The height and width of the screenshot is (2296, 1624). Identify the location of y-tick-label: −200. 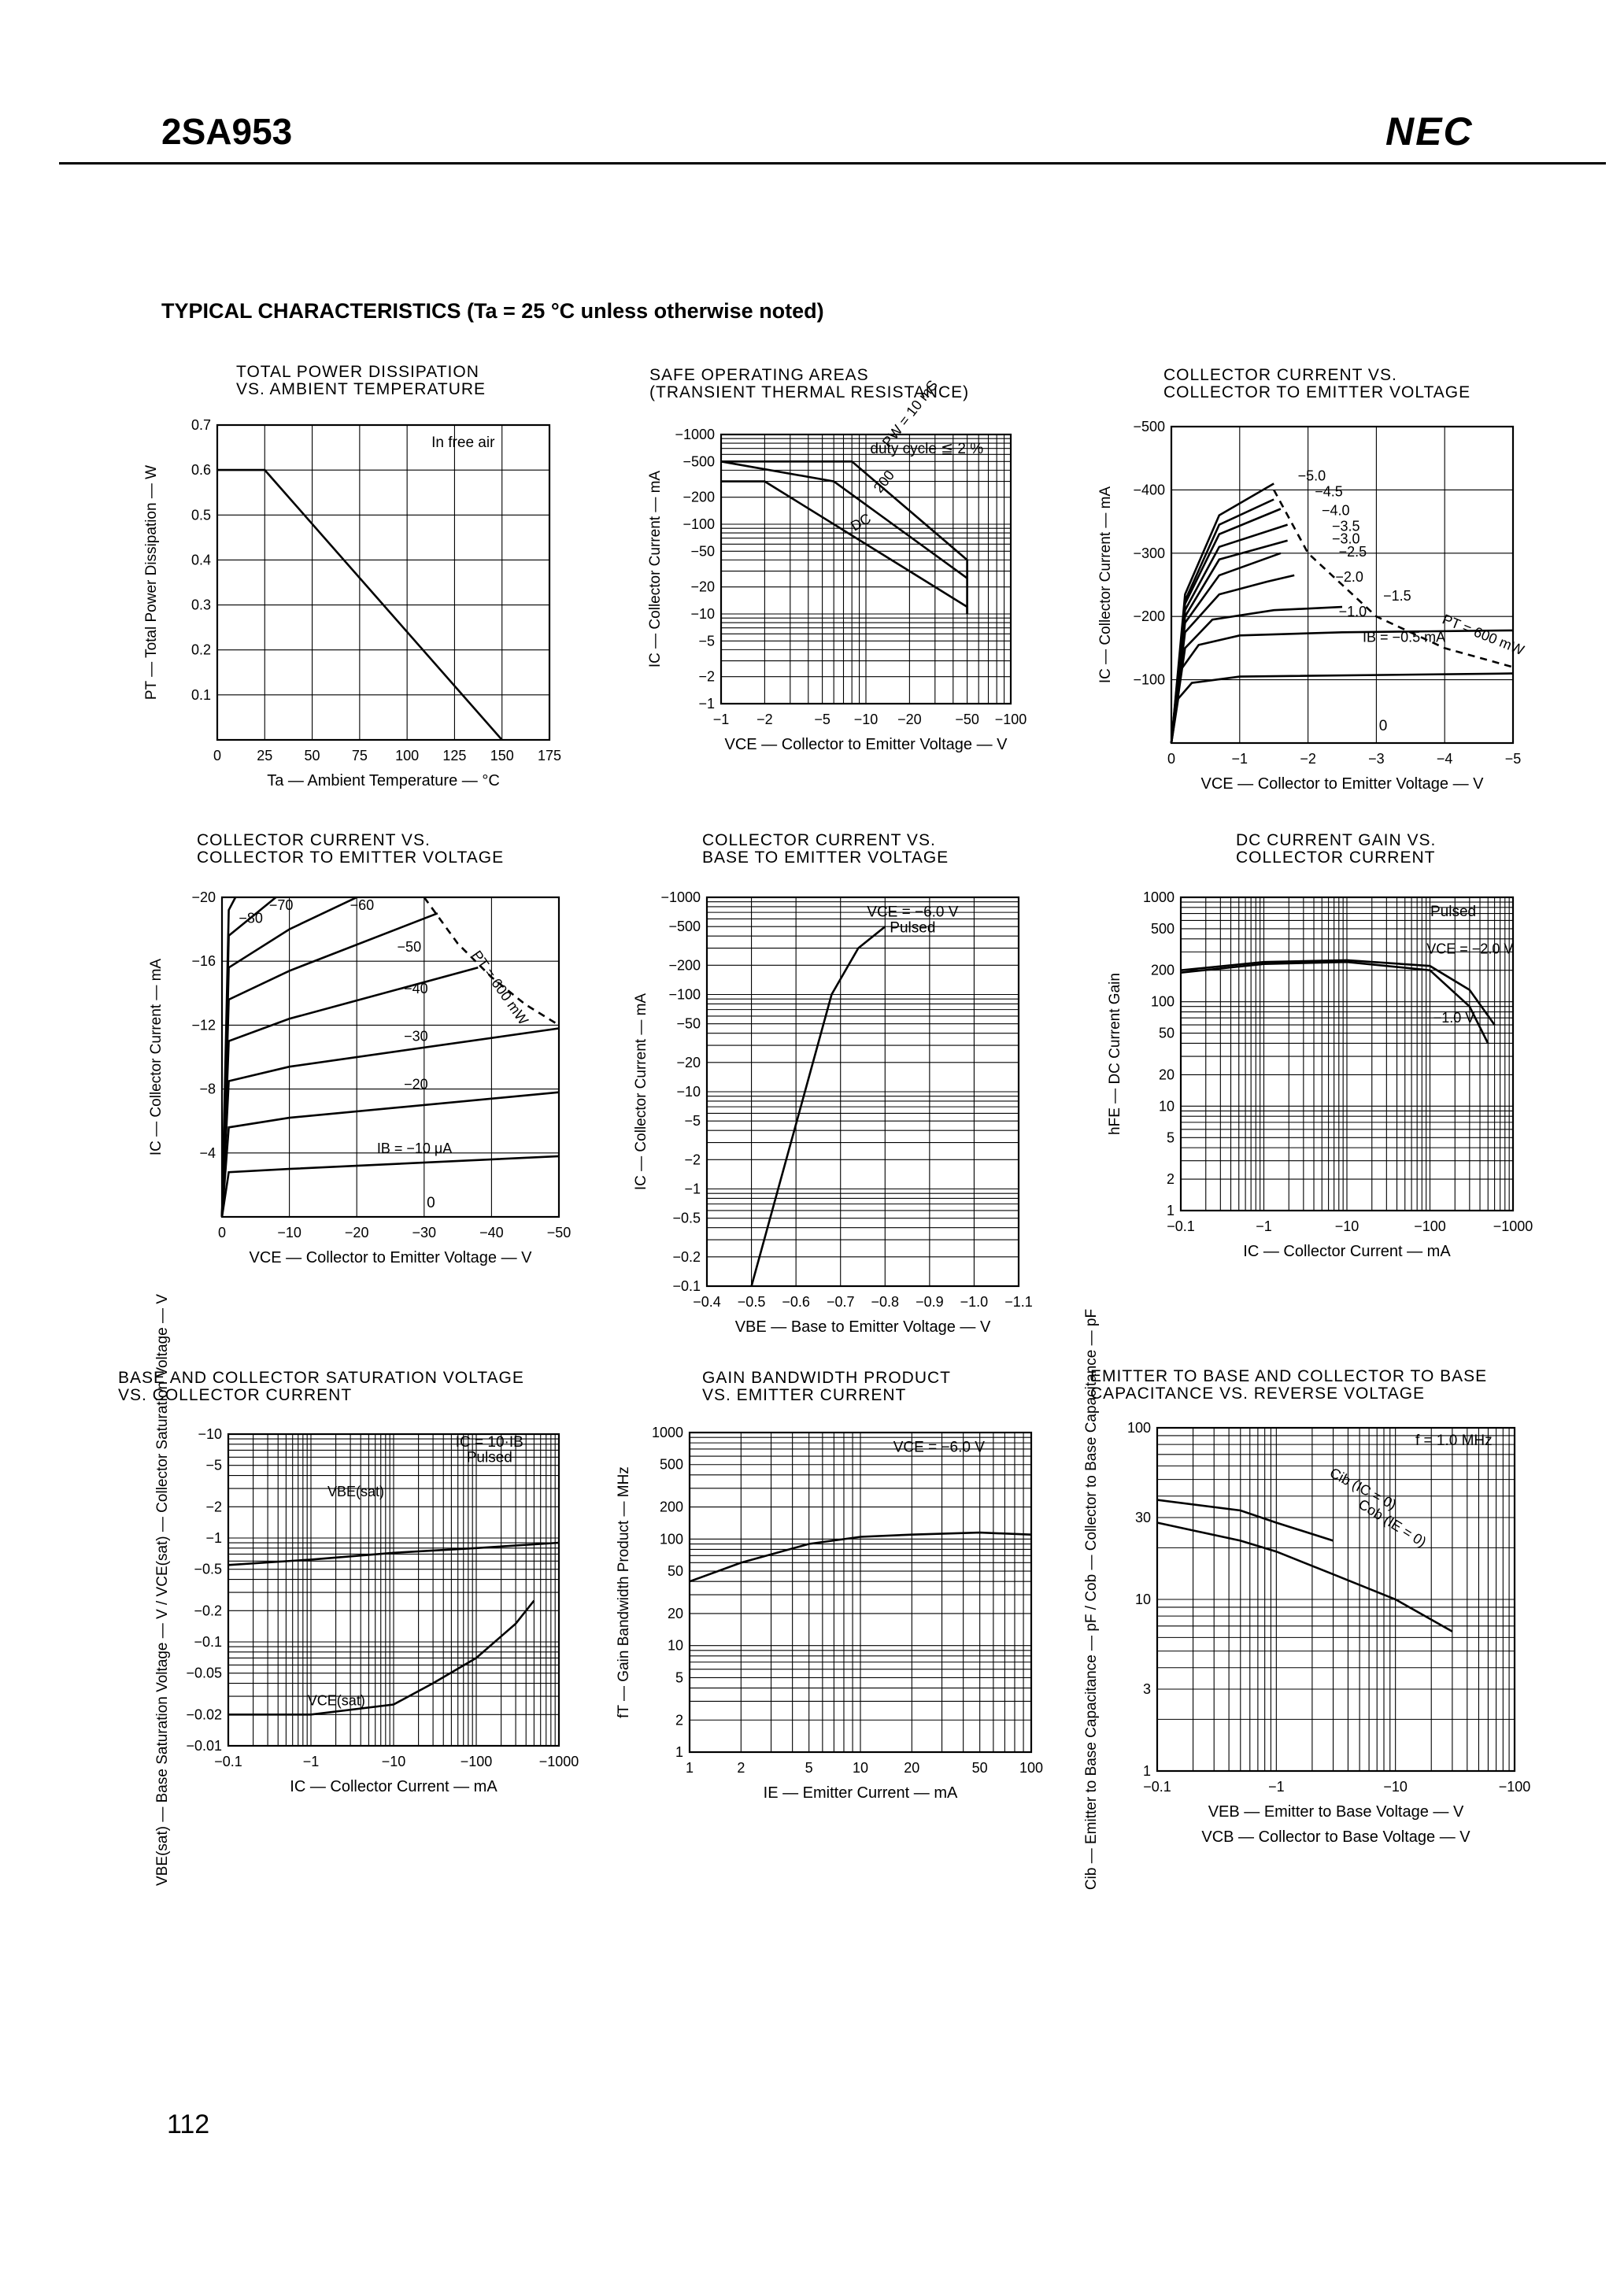
(1149, 616).